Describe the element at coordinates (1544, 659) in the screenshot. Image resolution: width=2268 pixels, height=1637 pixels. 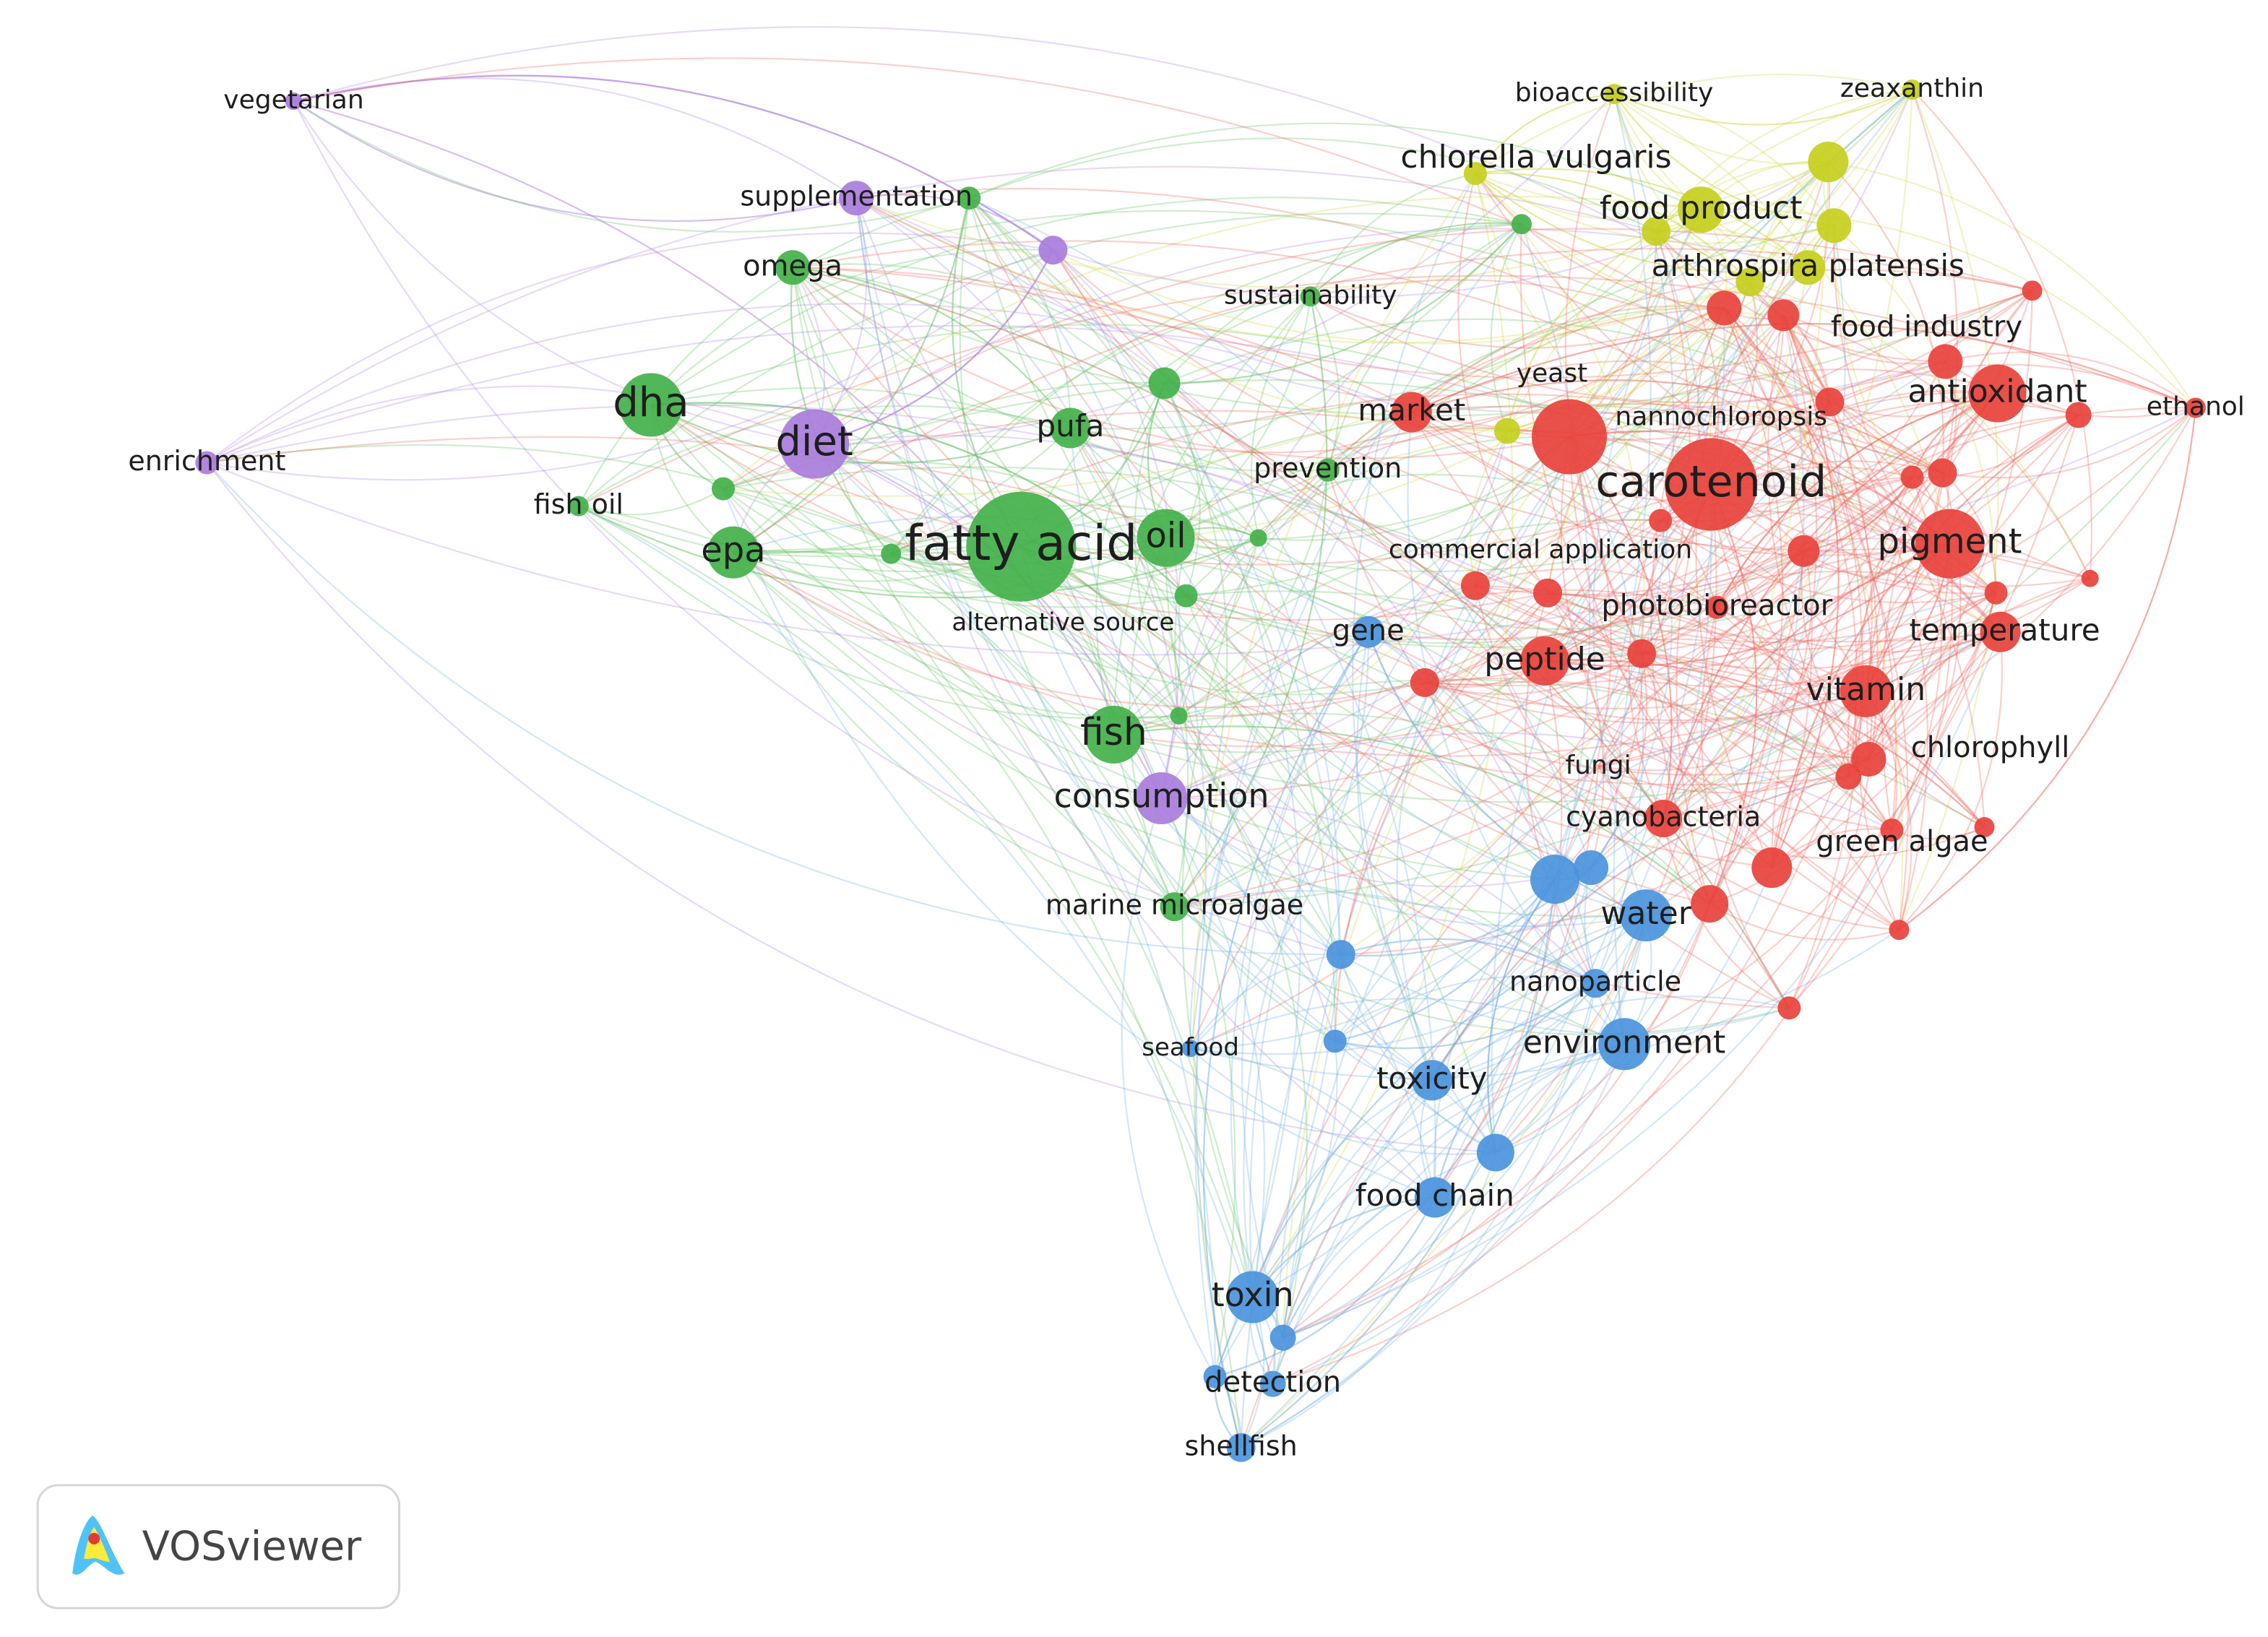
I see `node-label: peptide` at that location.